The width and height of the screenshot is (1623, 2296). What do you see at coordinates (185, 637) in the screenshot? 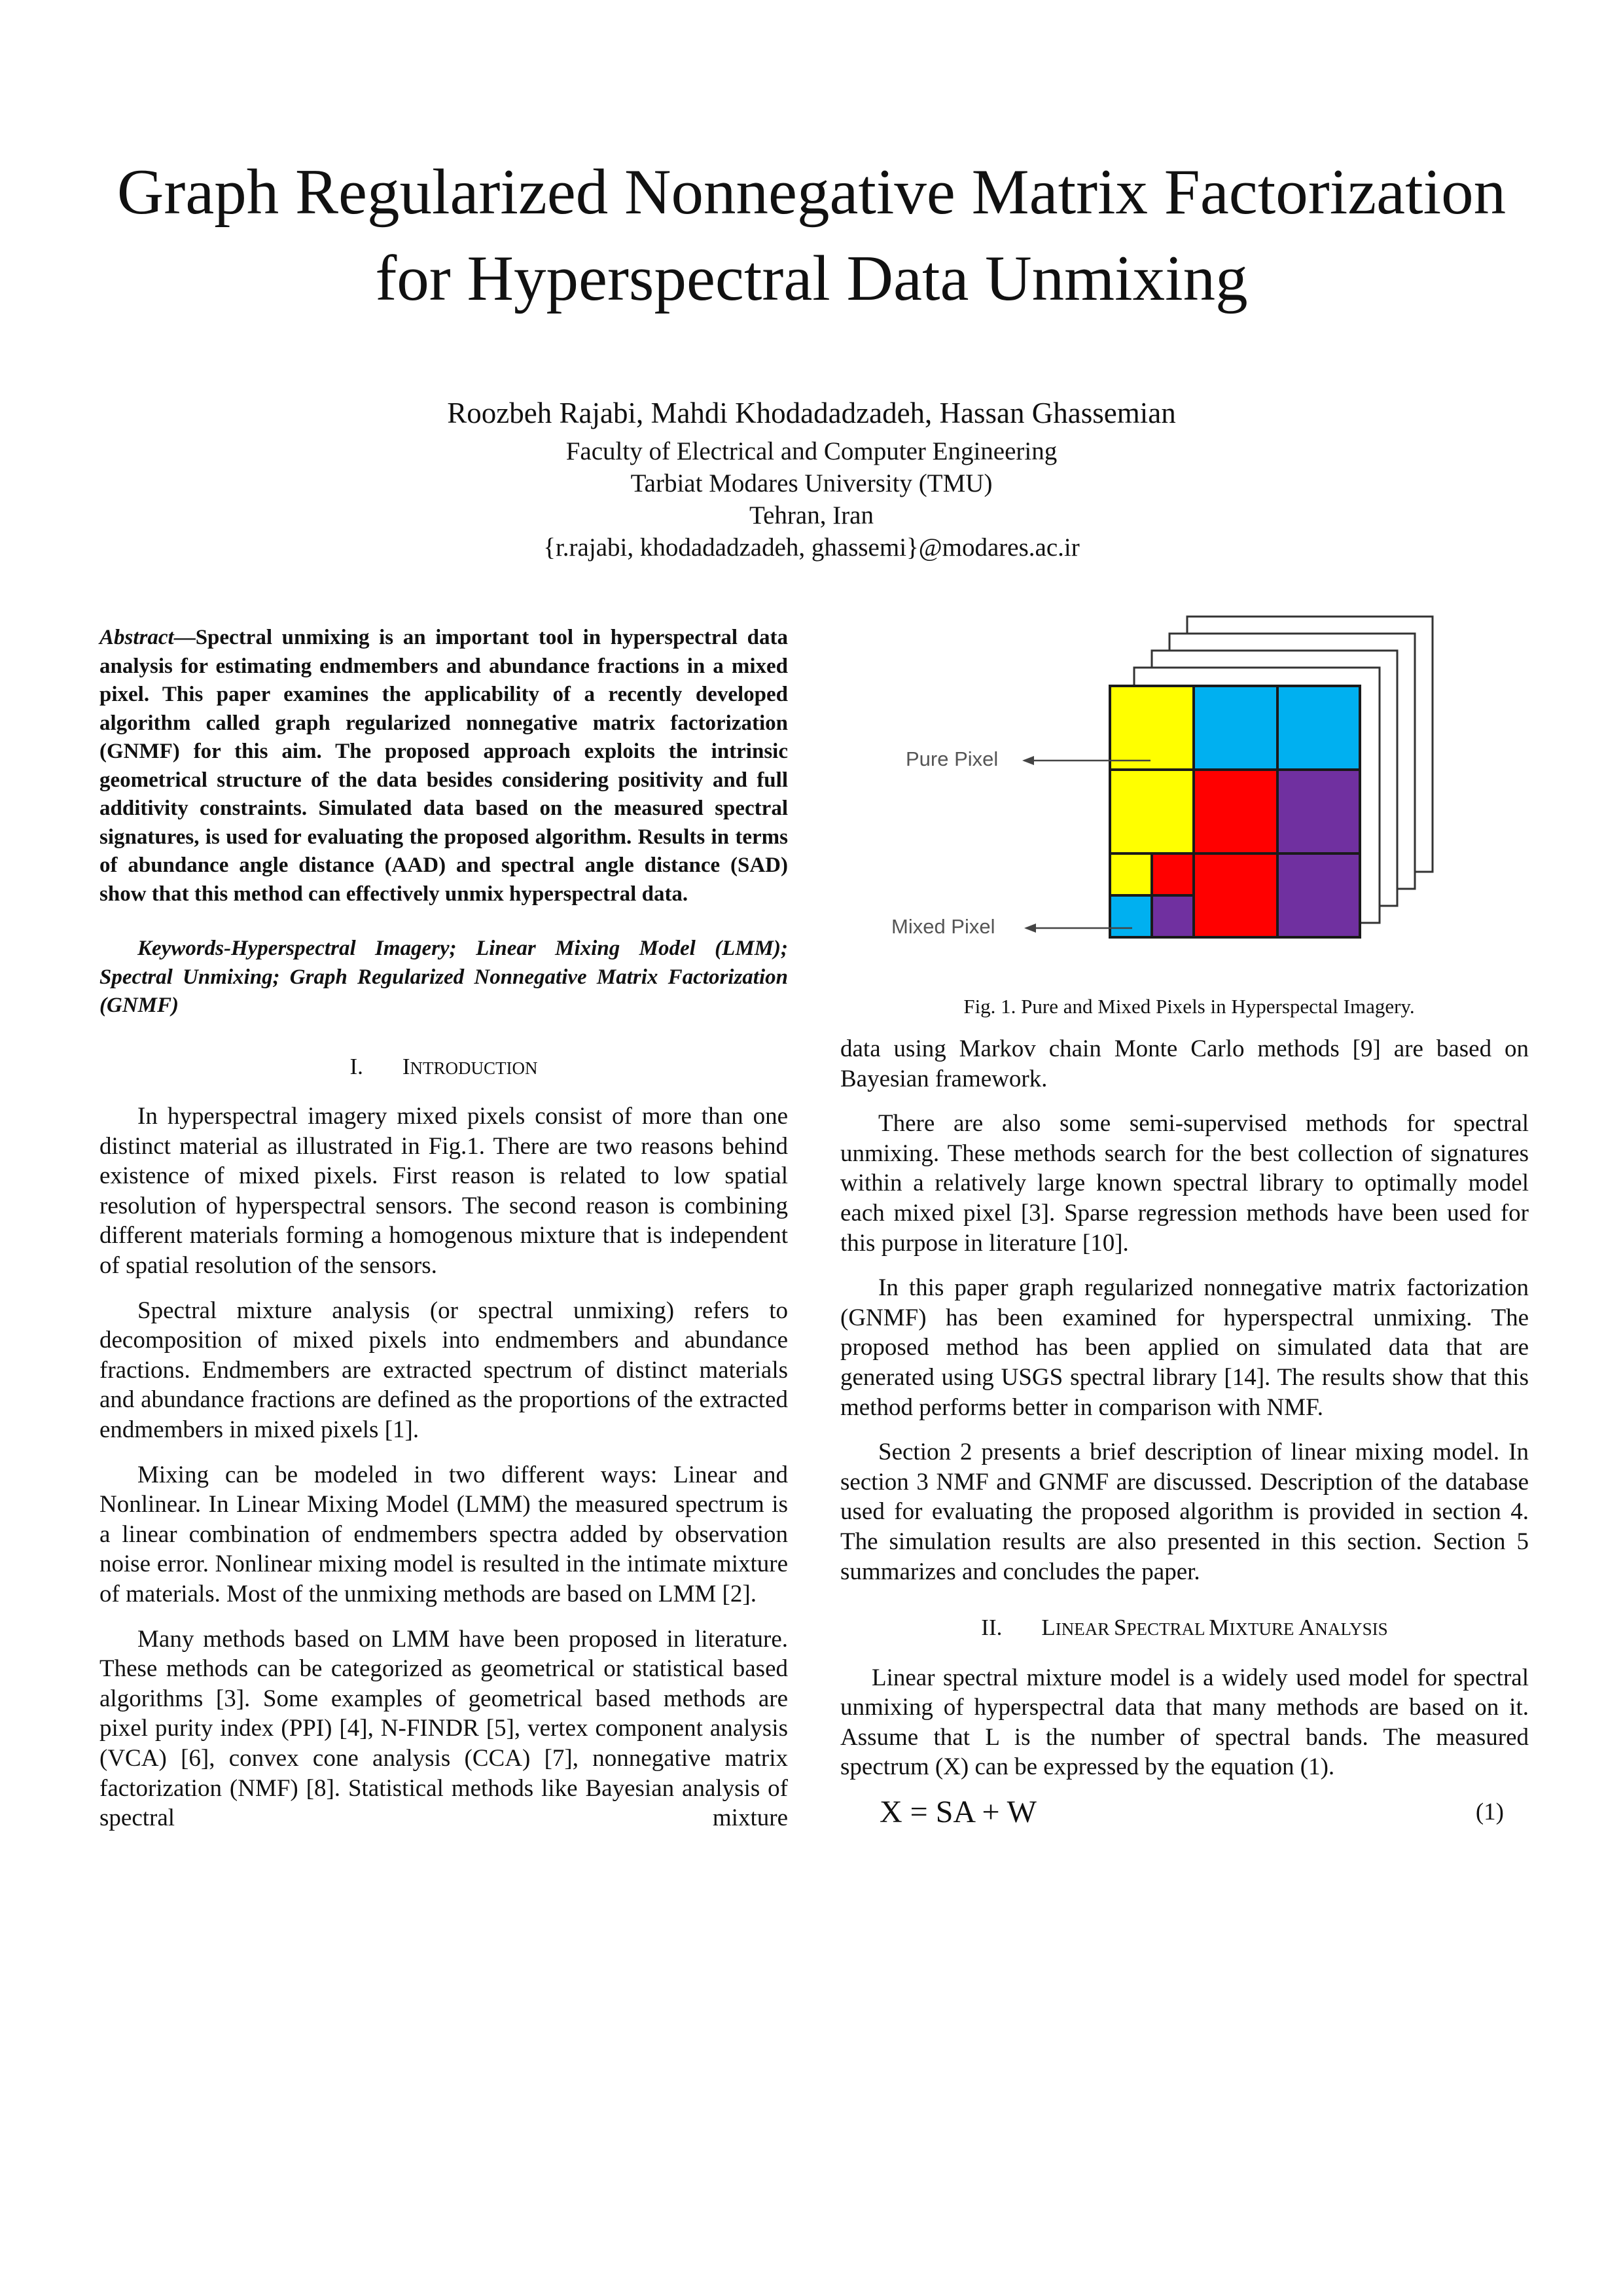
I see `abstract-dash: —` at bounding box center [185, 637].